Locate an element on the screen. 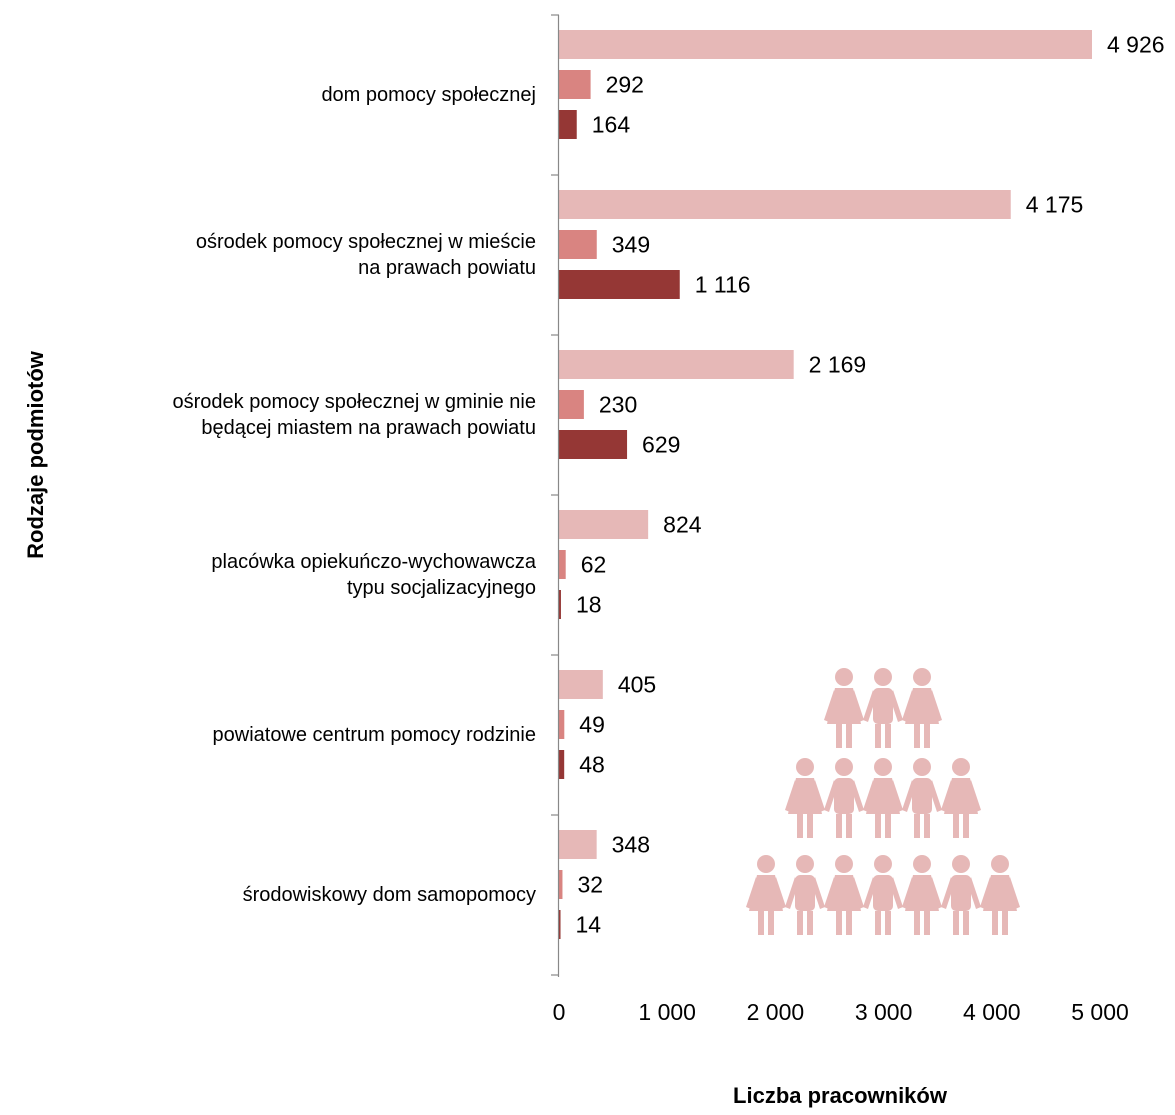  data-label: 292 is located at coordinates (625, 85).